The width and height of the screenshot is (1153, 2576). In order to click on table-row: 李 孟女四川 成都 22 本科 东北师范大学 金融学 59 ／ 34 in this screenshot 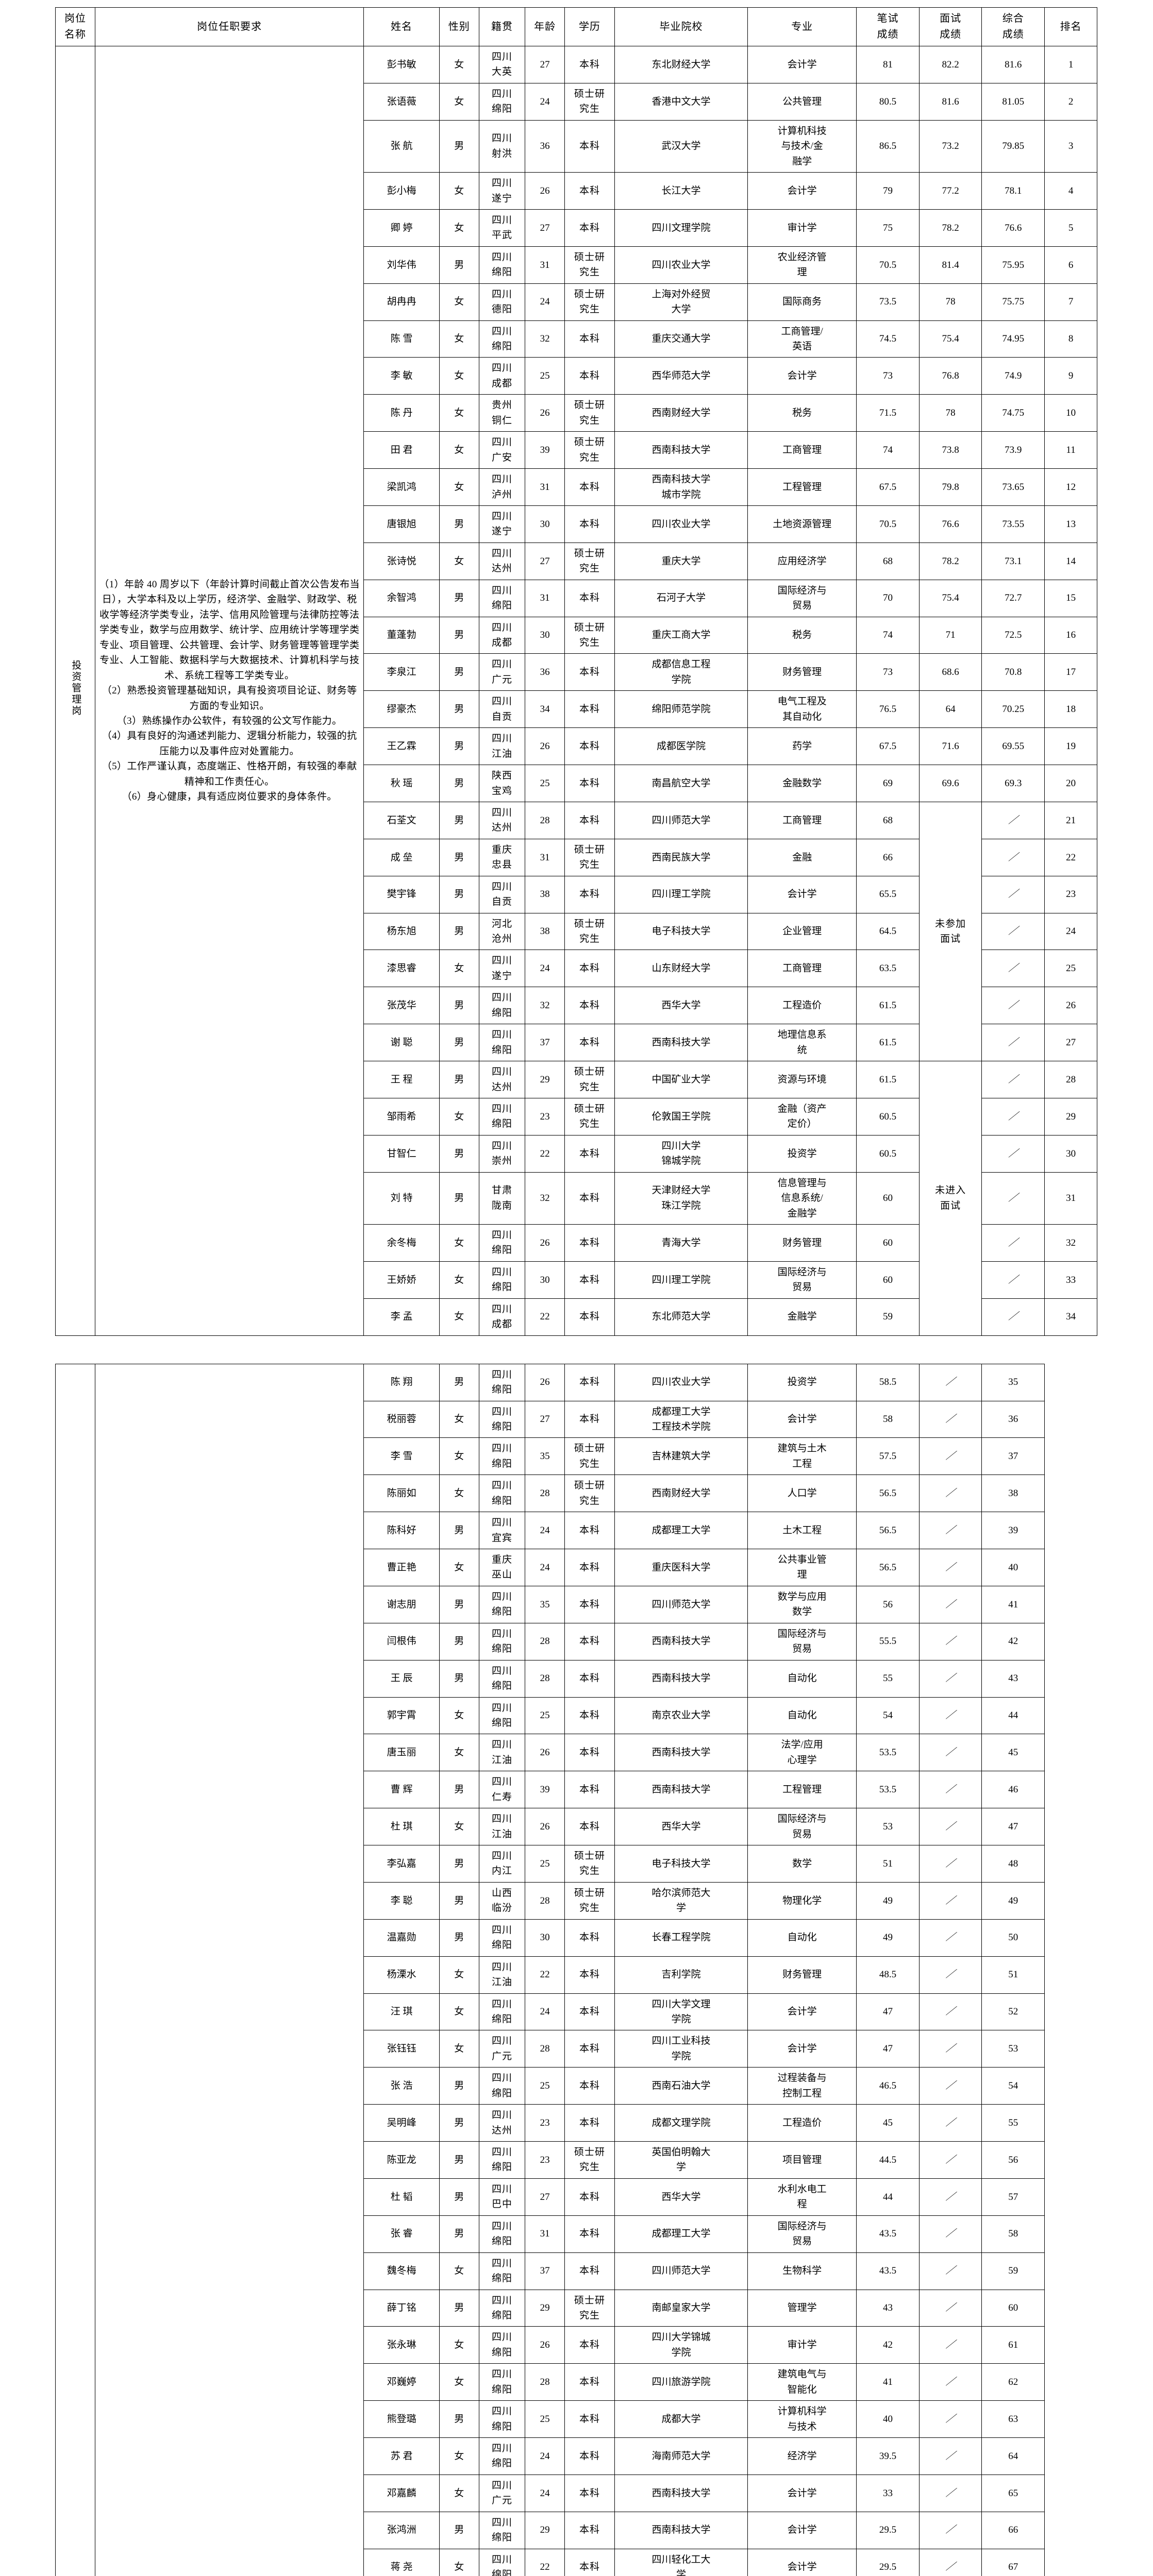, I will do `click(576, 1317)`.